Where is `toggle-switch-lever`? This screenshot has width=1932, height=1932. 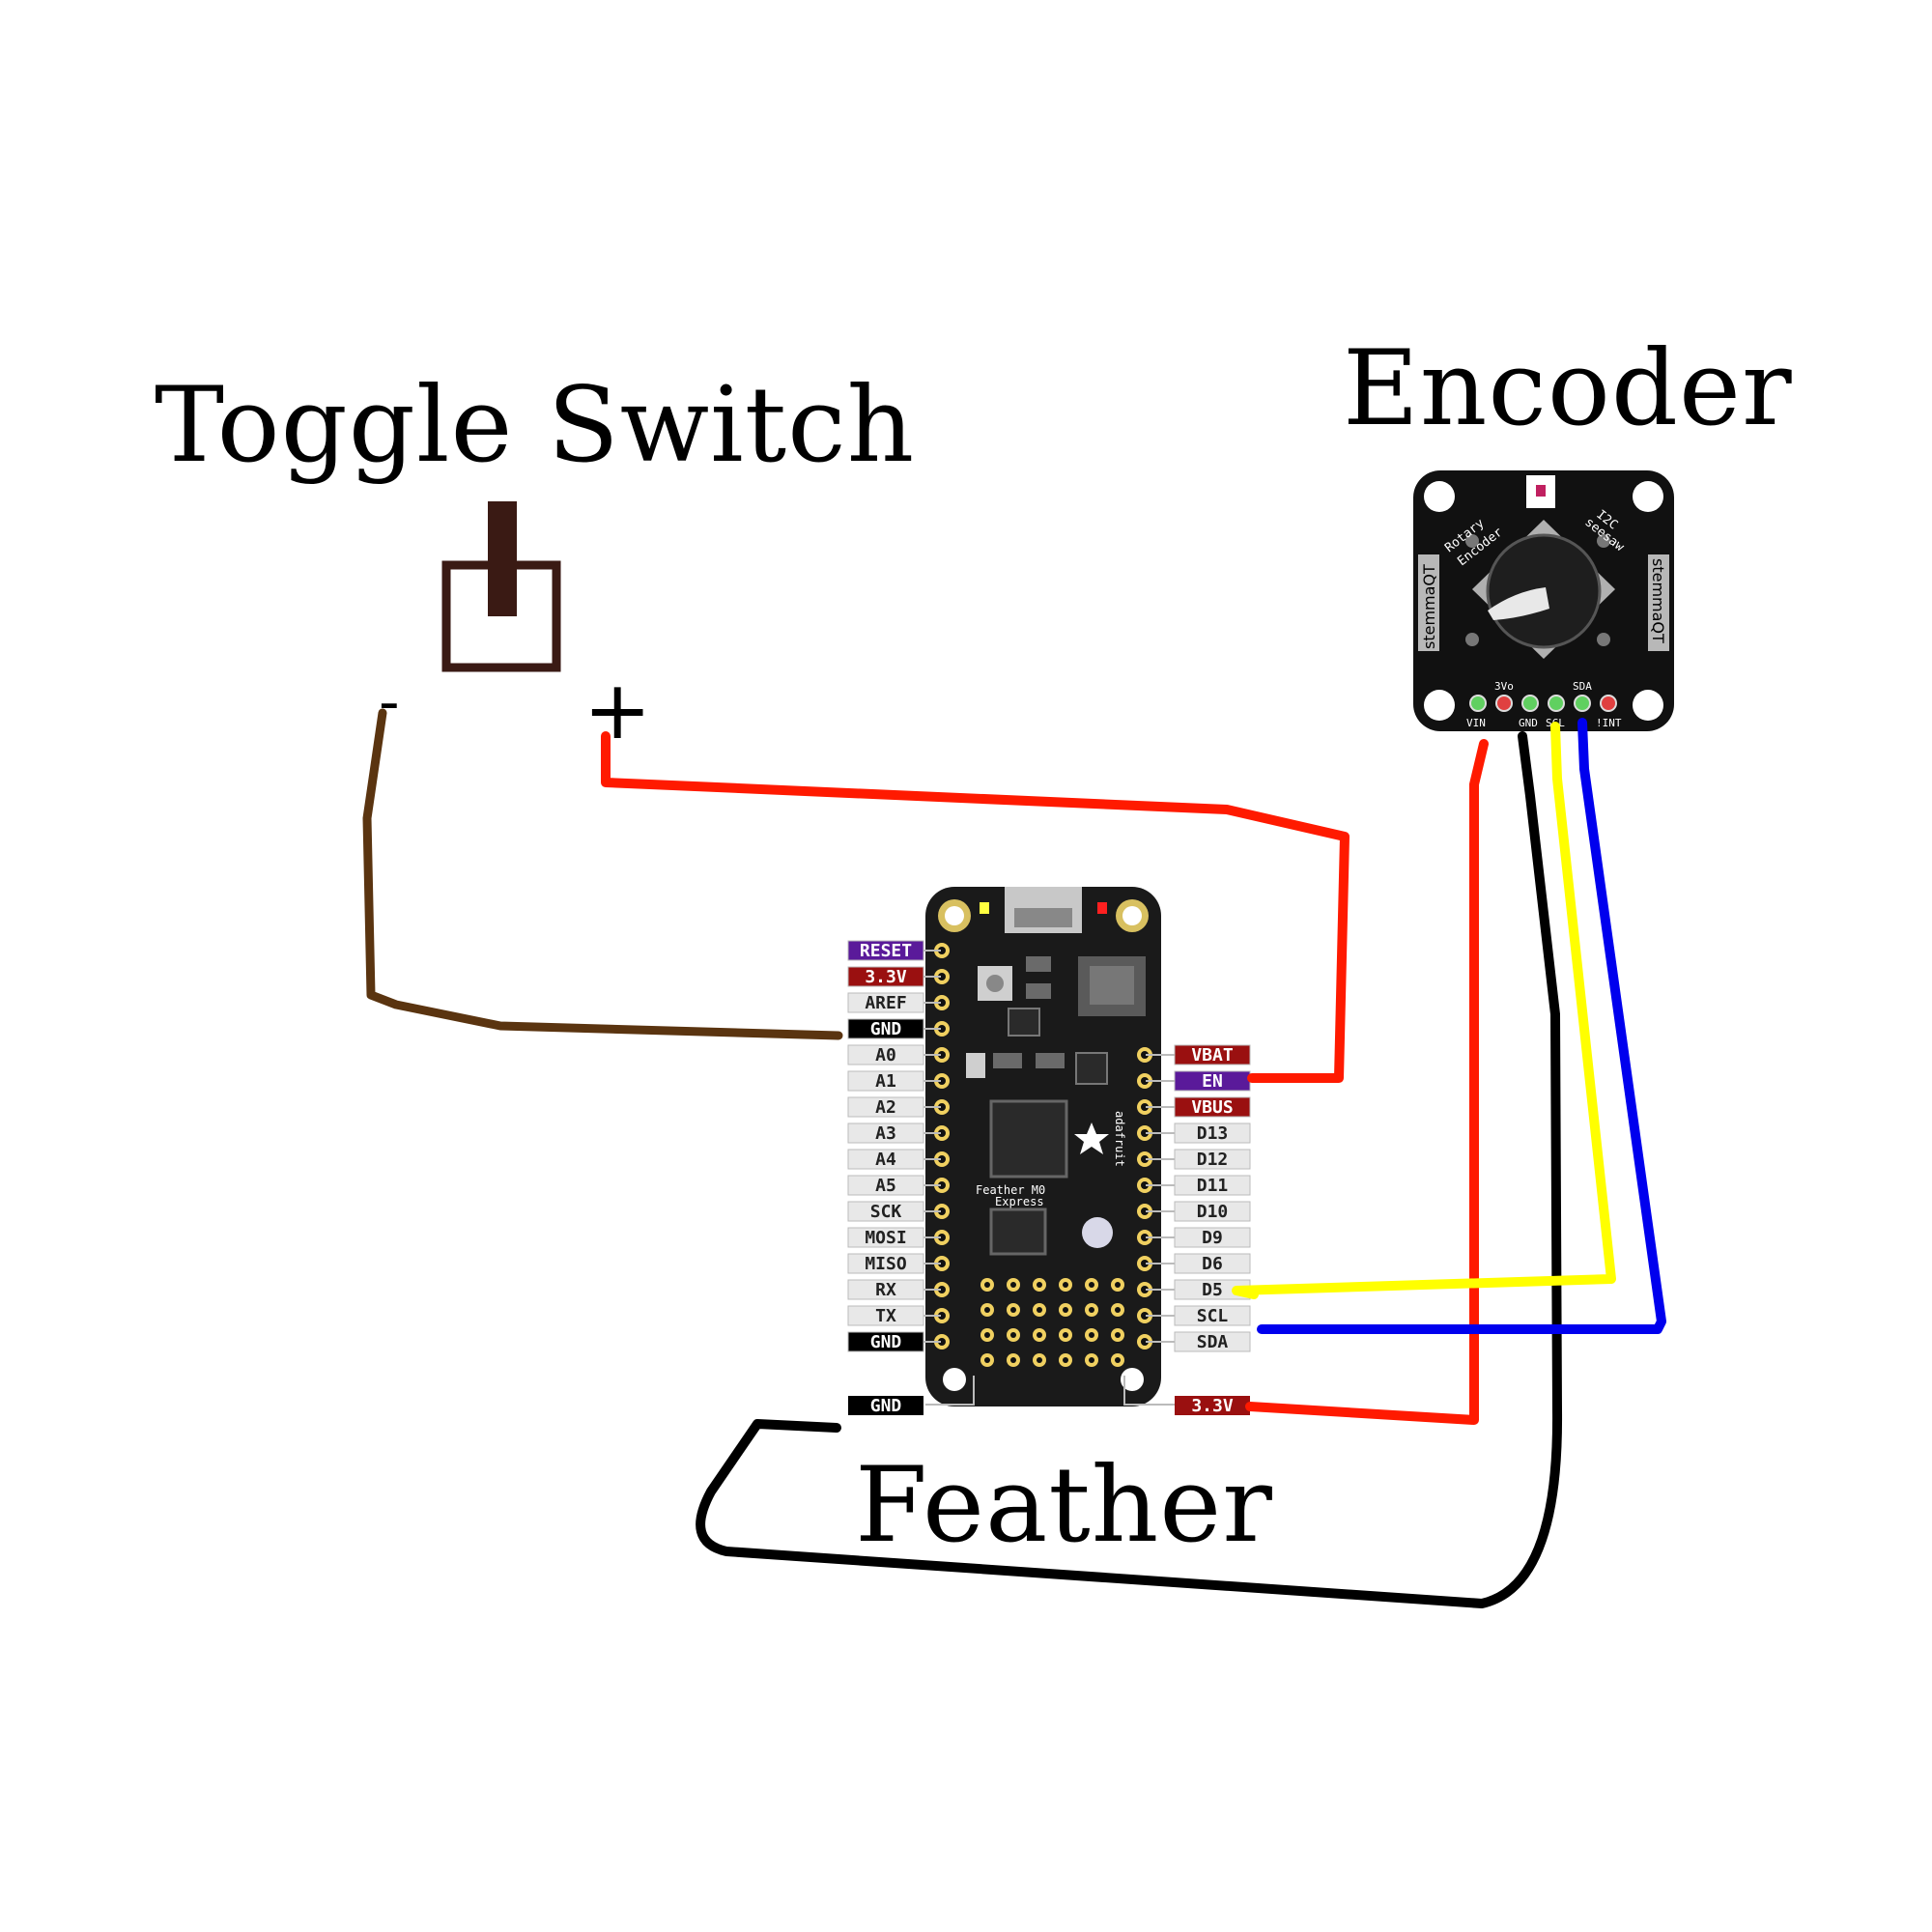
toggle-switch-lever is located at coordinates (502, 558).